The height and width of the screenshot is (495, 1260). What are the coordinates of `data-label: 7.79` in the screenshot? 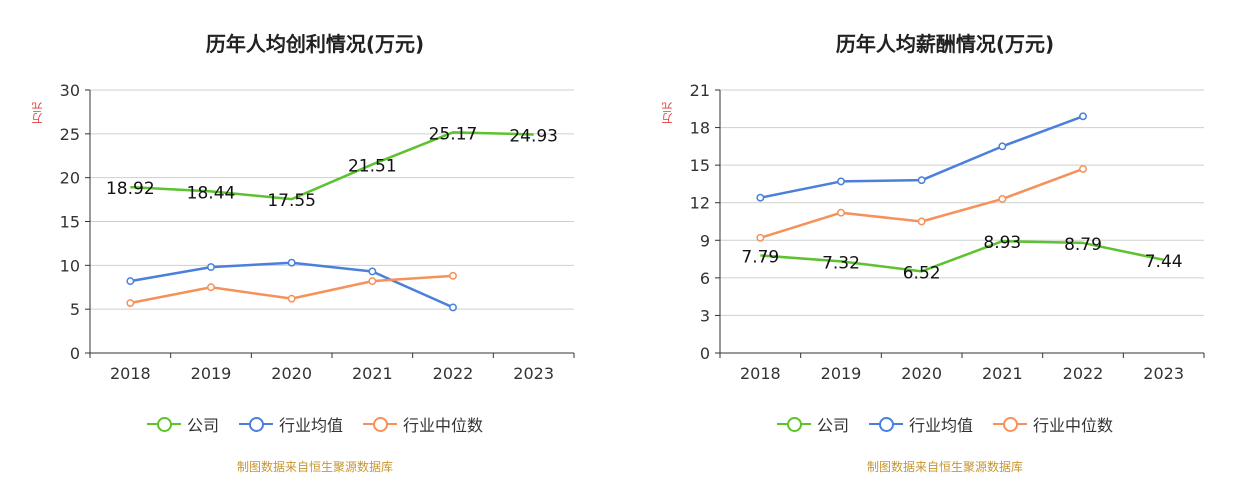 It's located at (760, 257).